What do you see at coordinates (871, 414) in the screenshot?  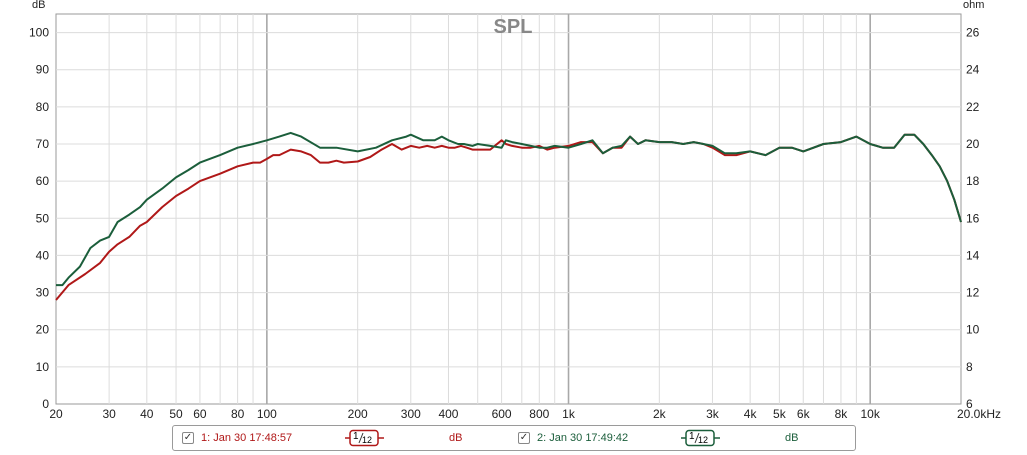 I see `x-tick-label: 10k` at bounding box center [871, 414].